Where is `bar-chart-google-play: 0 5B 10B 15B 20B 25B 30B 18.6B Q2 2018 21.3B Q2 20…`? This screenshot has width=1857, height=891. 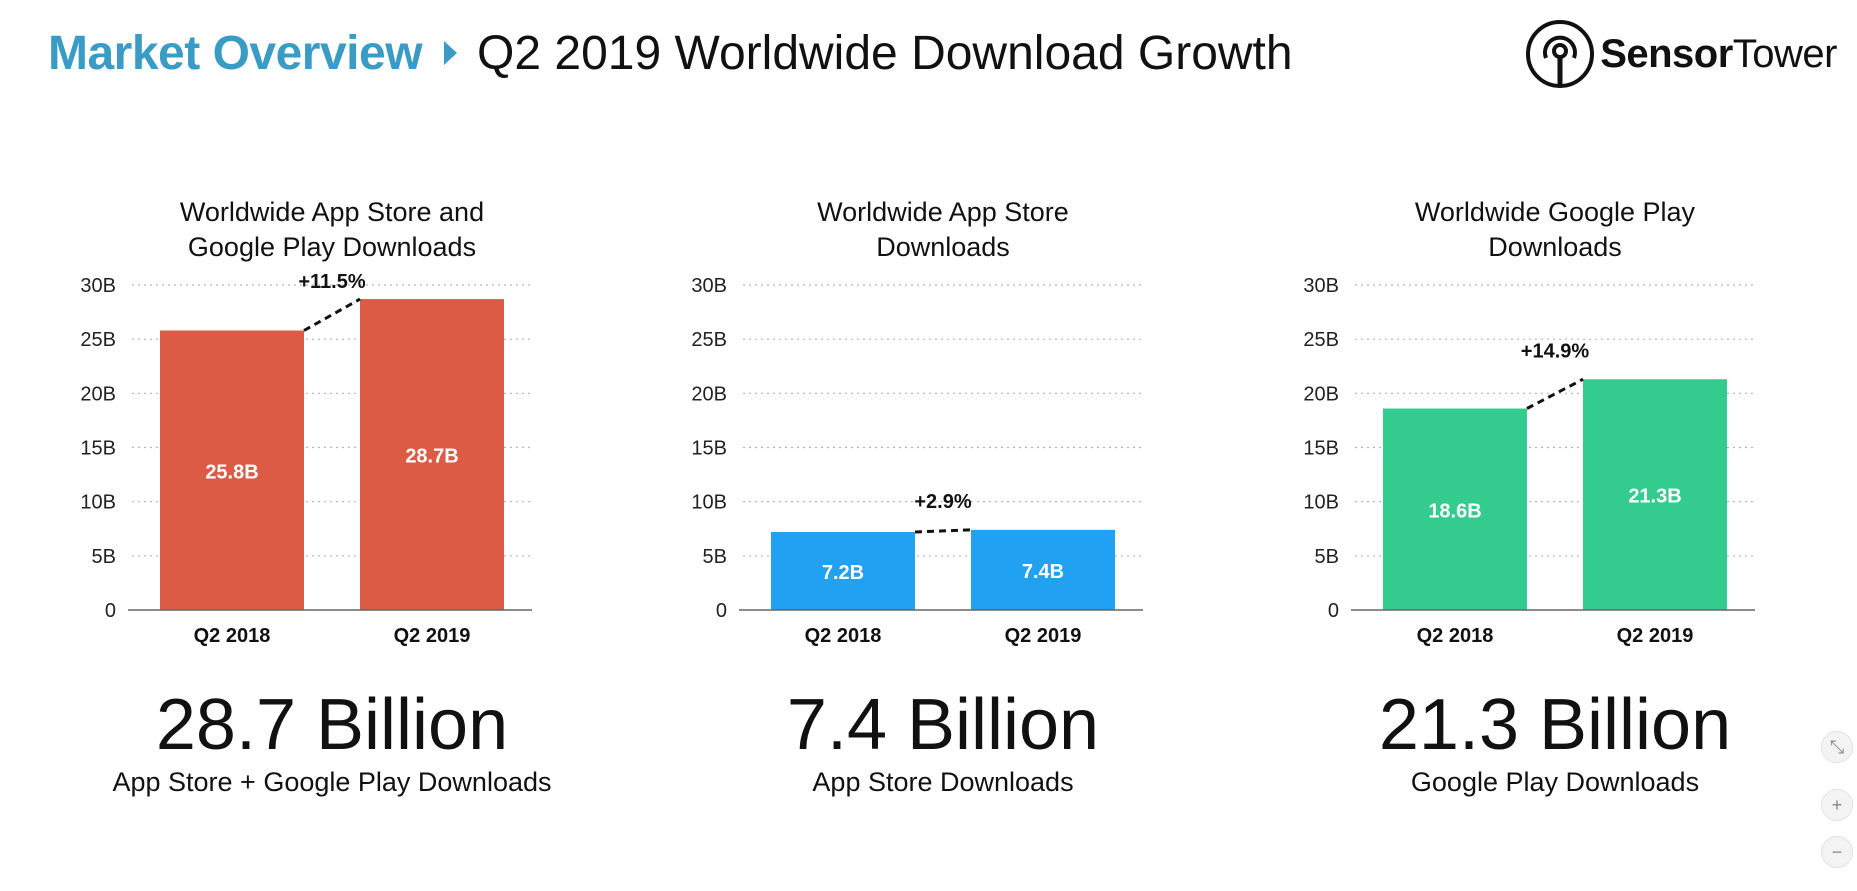
bar-chart-google-play: 0 5B 10B 15B 20B 25B 30B 18.6B Q2 2018 21.3B Q2 20… is located at coordinates (1529, 461).